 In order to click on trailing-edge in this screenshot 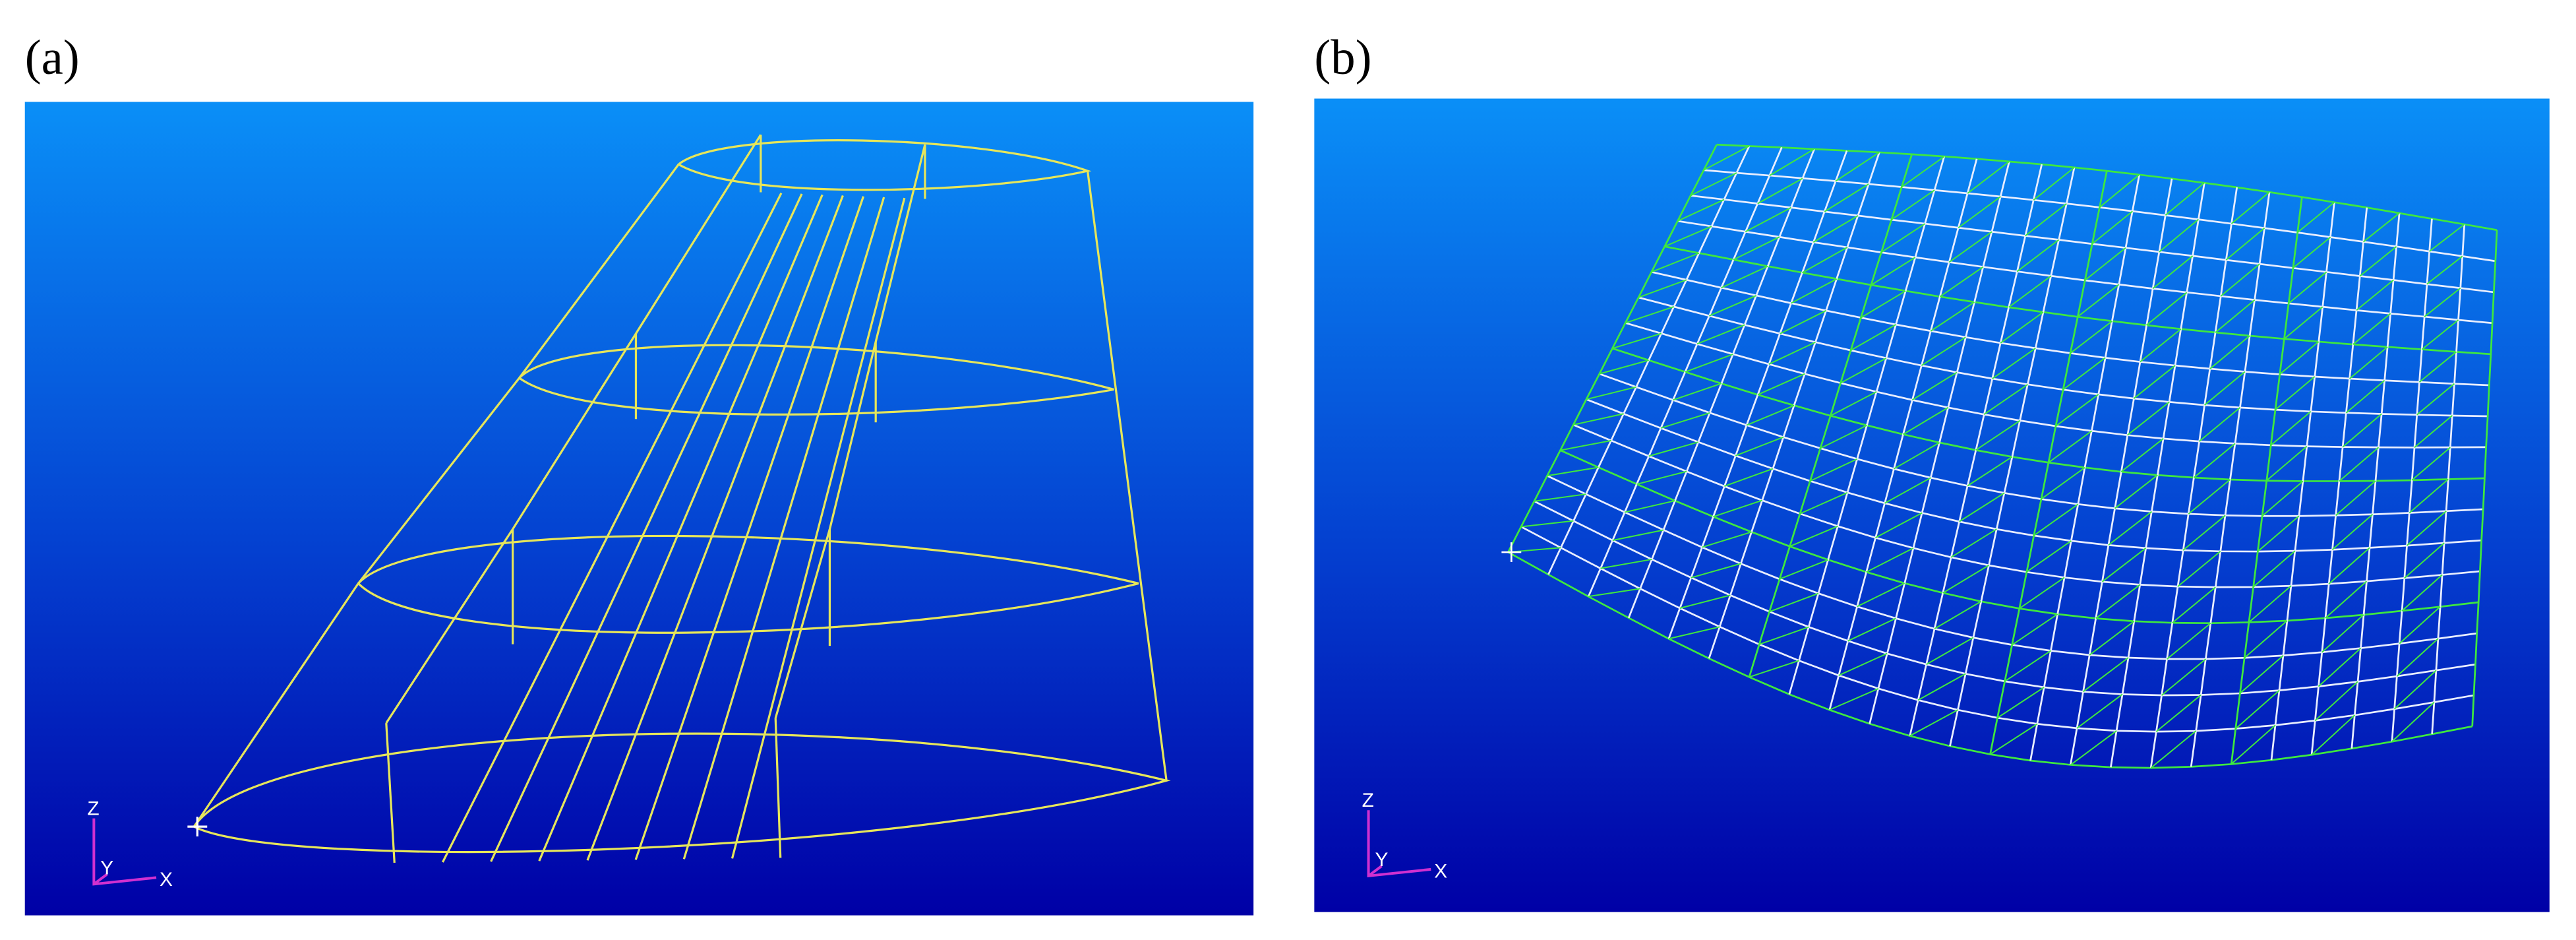, I will do `click(1127, 475)`.